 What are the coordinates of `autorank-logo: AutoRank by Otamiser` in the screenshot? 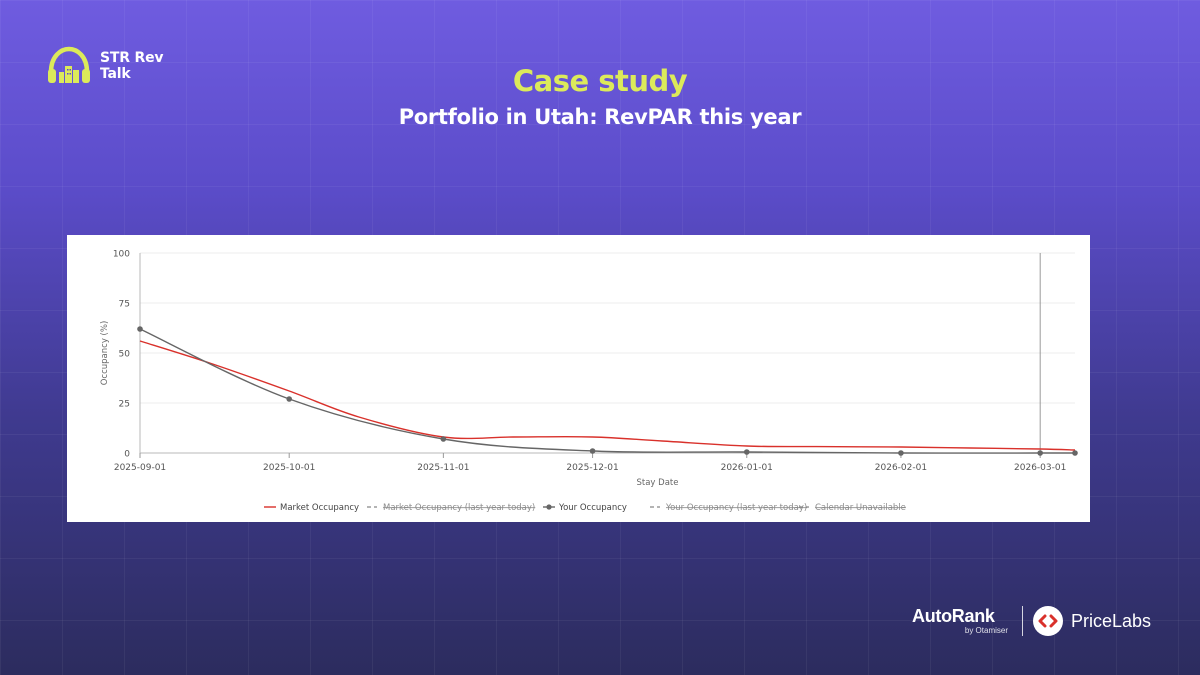 It's located at (962, 621).